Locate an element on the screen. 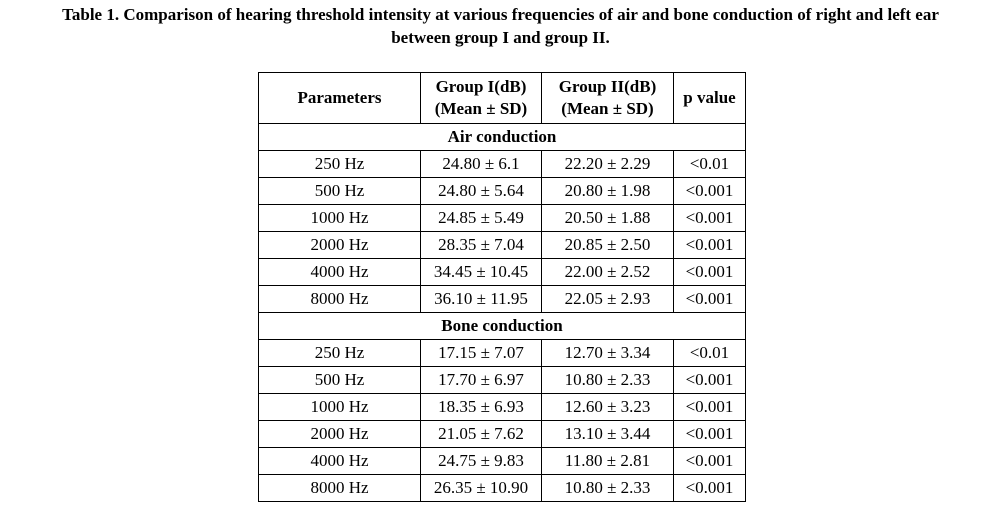 Image resolution: width=1001 pixels, height=521 pixels. table-row: 4000 Hz 24.75 ± 9.83 11.80 ± 2.81 <0.001 is located at coordinates (502, 461).